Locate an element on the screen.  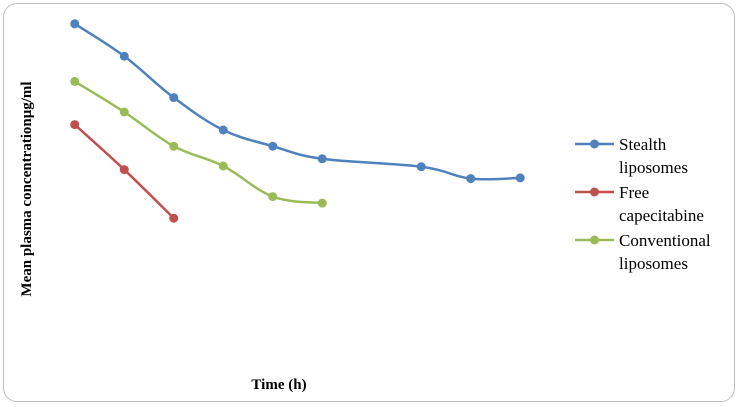
legend-label-0-1: liposomes is located at coordinates (653, 167).